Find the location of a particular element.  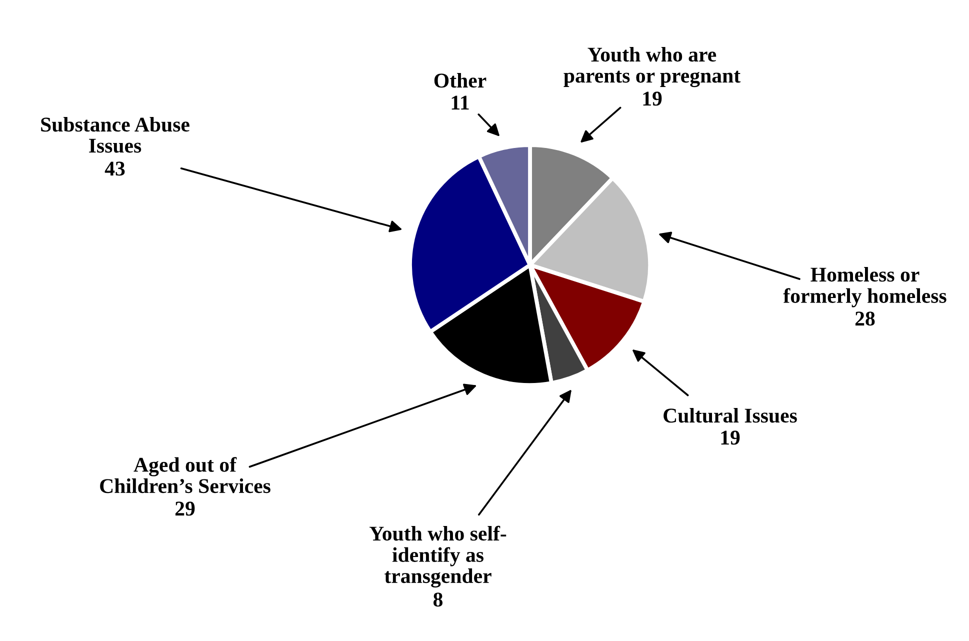

data-label: 8 is located at coordinates (438, 599).